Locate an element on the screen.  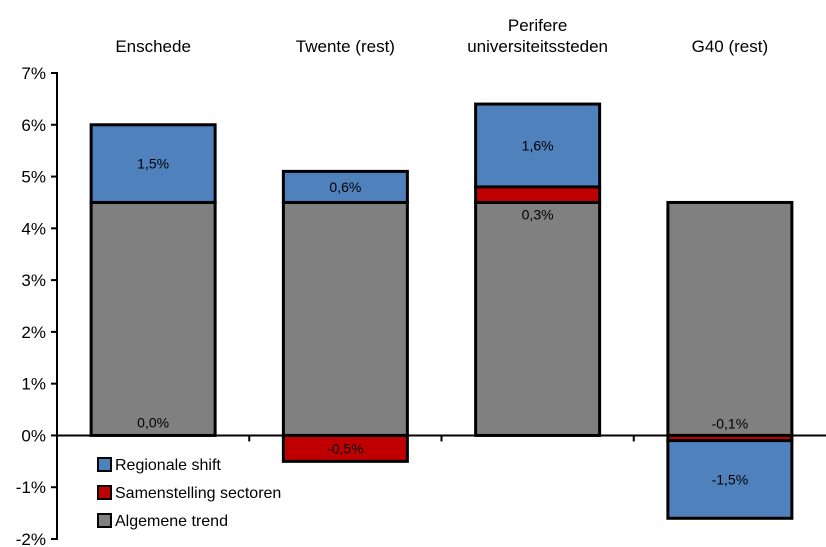
category-label: Twente (rest) is located at coordinates (345, 46).